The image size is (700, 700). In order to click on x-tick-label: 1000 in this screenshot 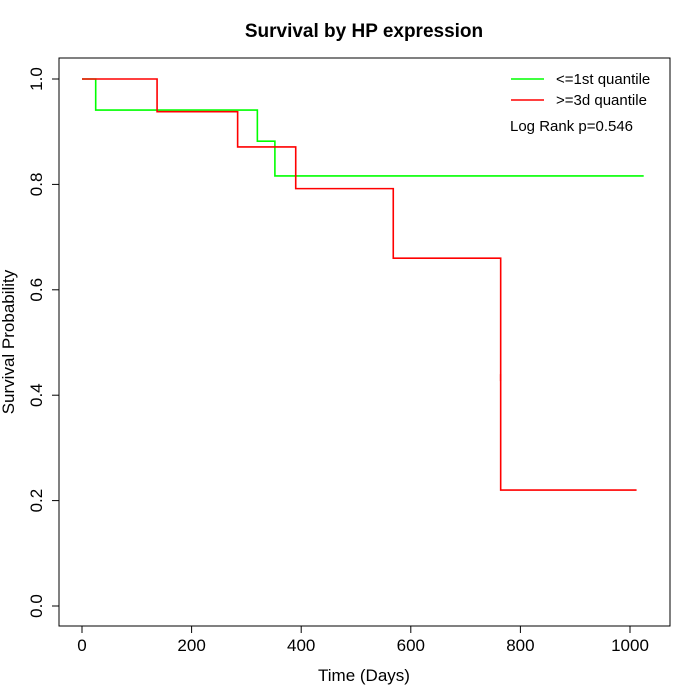, I will do `click(630, 645)`.